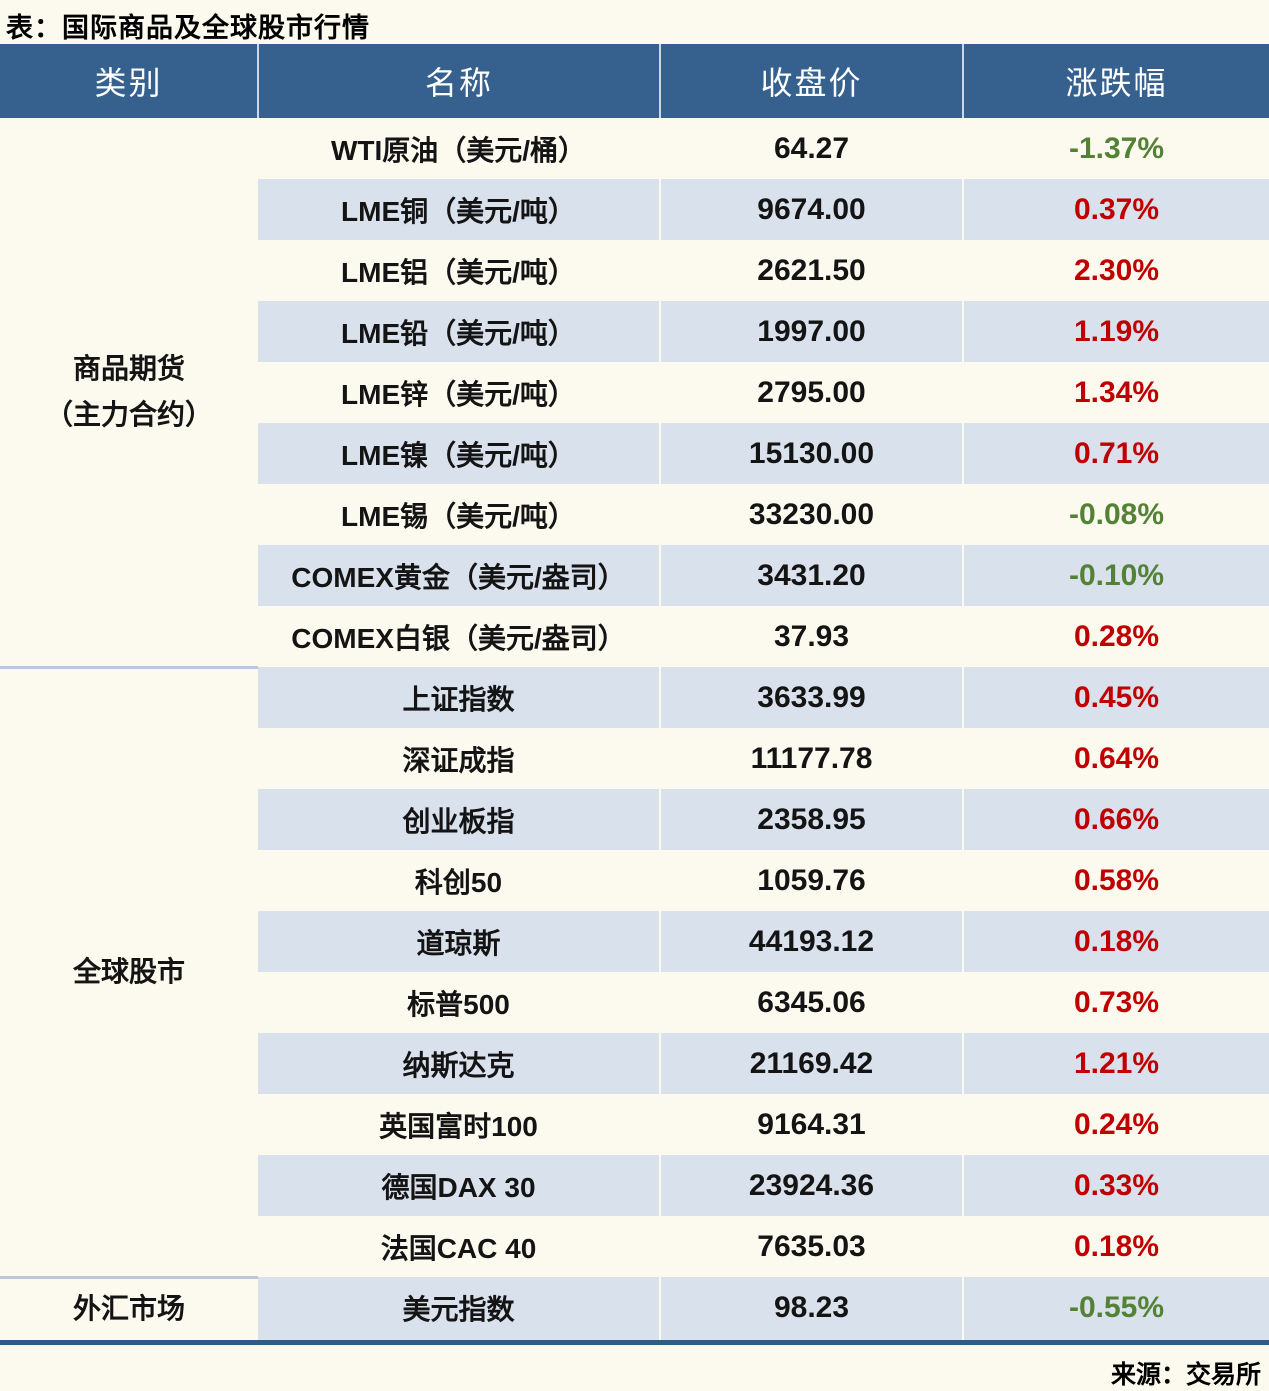  What do you see at coordinates (811, 941) in the screenshot?
I see `close-price-cell: 44193.12` at bounding box center [811, 941].